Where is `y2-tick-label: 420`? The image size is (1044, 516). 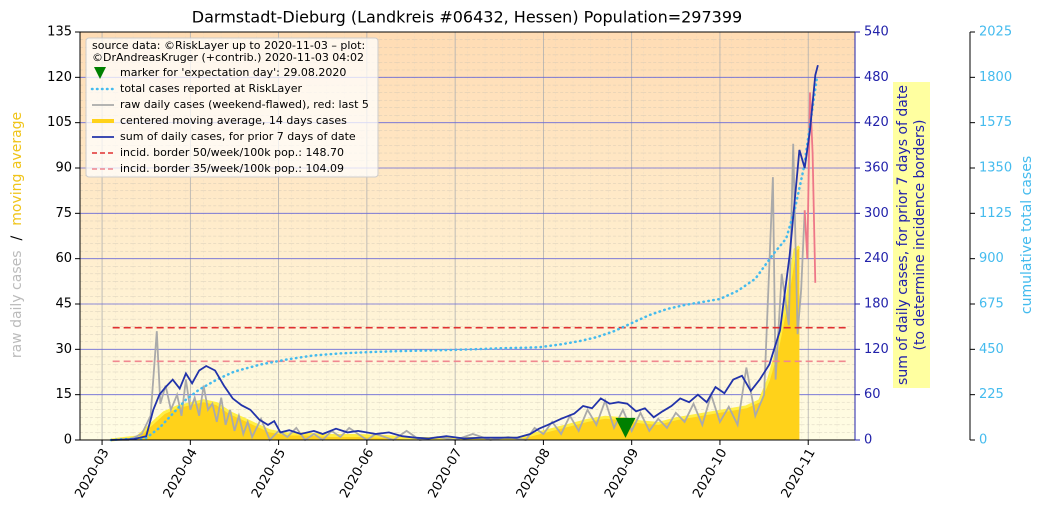 y2-tick-label: 420 is located at coordinates (876, 122).